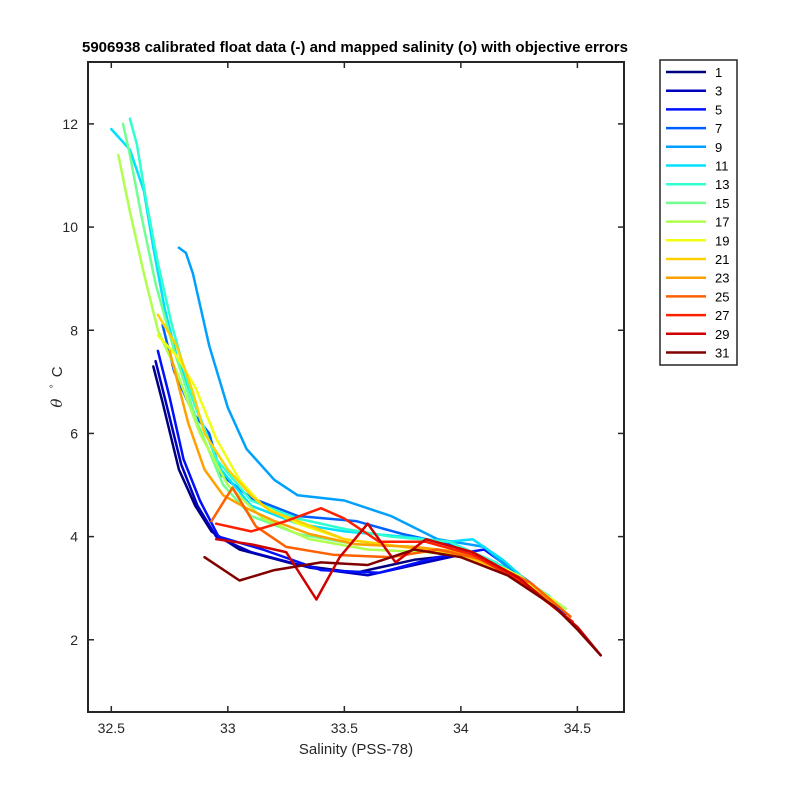 This screenshot has width=800, height=800. Describe the element at coordinates (697, 278) in the screenshot. I see `legend-item-23: 23` at that location.